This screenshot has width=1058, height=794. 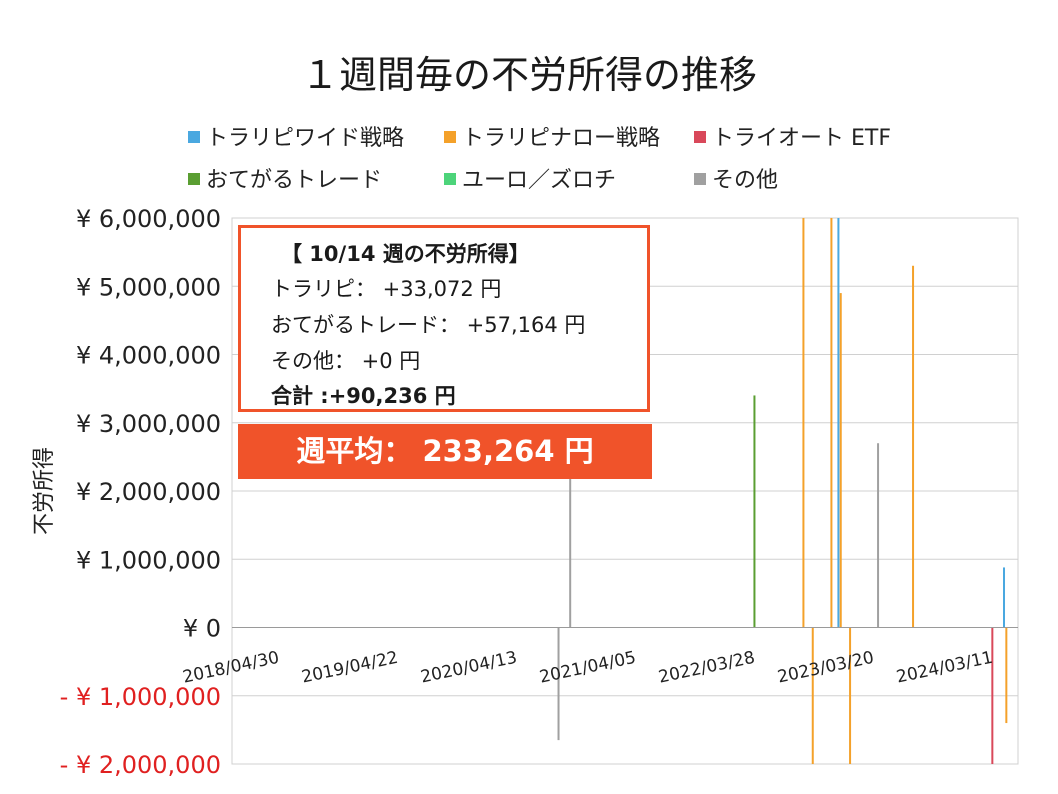 I want to click on legend-label: トラリピワイド戦略, so click(x=305, y=138).